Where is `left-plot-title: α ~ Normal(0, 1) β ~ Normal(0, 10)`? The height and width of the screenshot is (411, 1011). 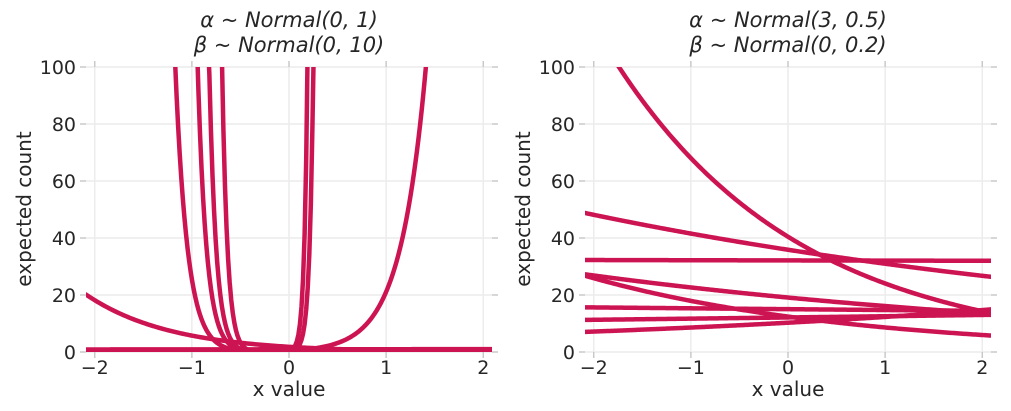 left-plot-title: α ~ Normal(0, 1) β ~ Normal(0, 10) is located at coordinates (289, 33).